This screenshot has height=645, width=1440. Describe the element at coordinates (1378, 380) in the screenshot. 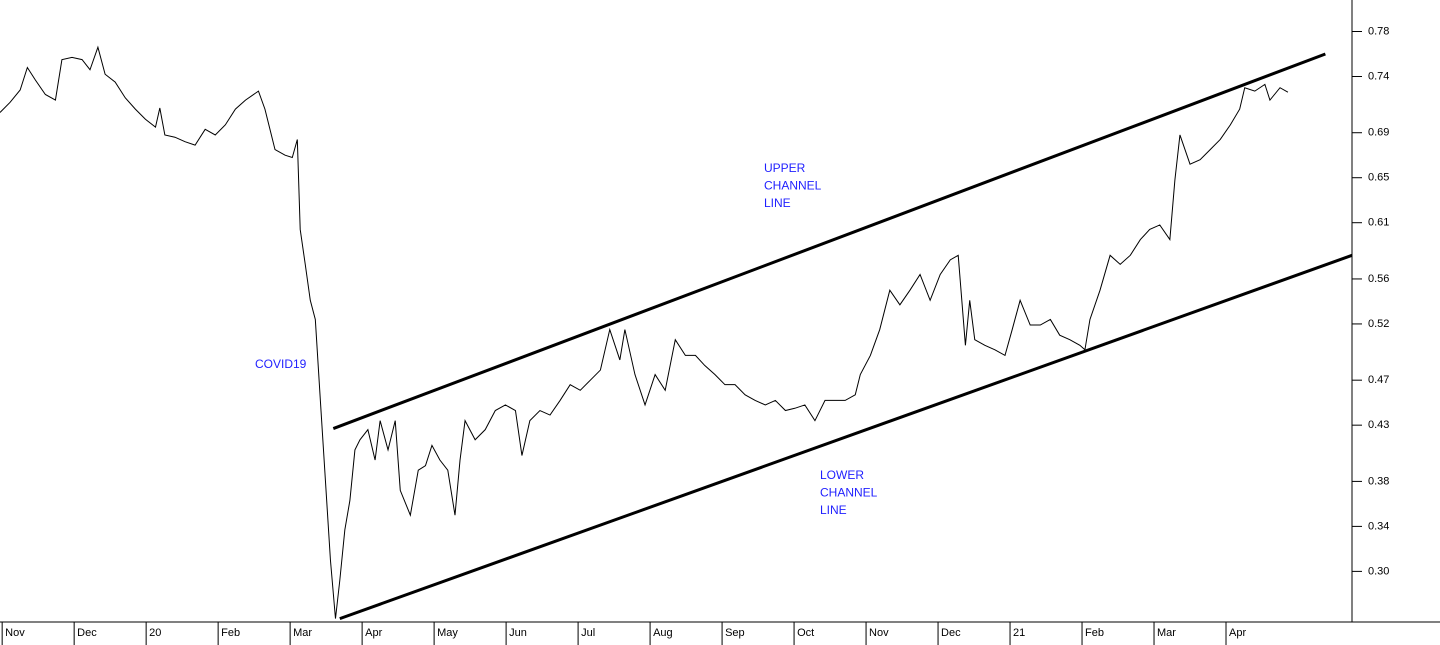

I see `y-tick-label: 0.47` at that location.